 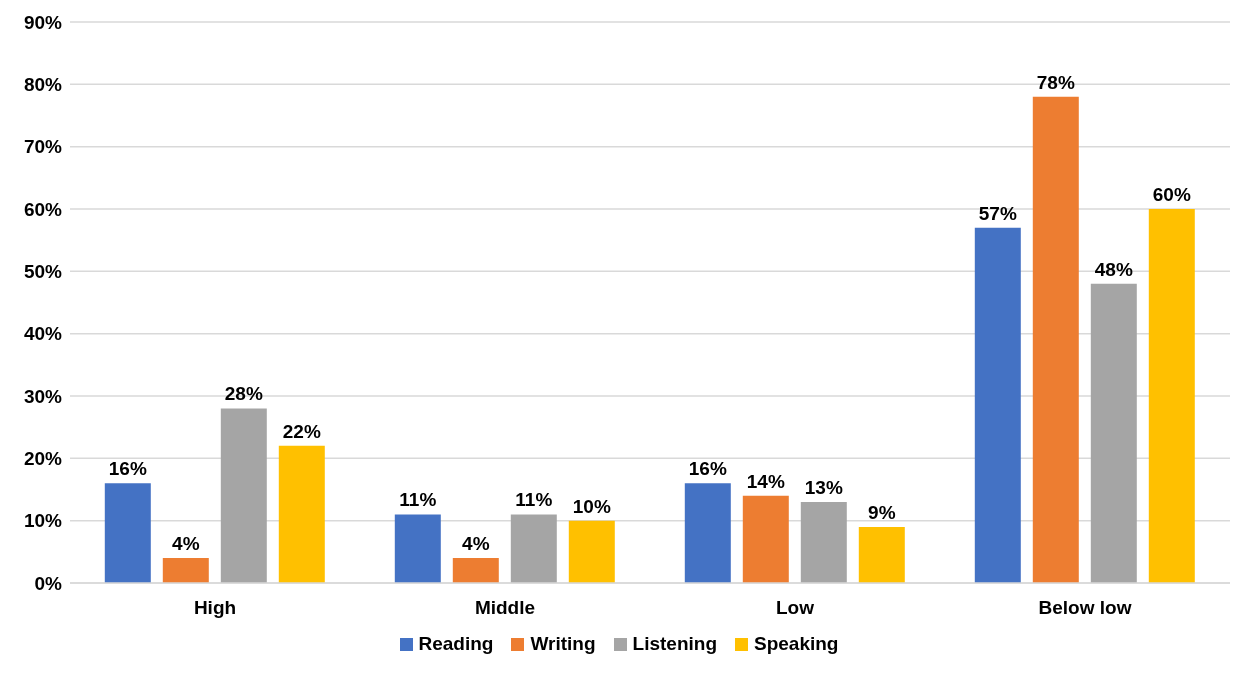 What do you see at coordinates (591, 506) in the screenshot?
I see `data-label: 10%` at bounding box center [591, 506].